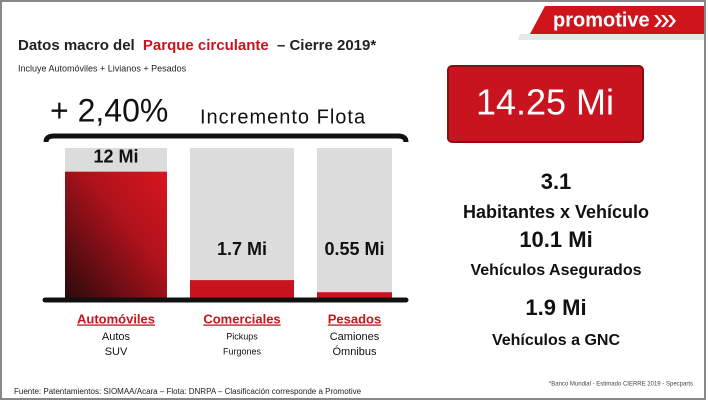  What do you see at coordinates (354, 351) in the screenshot?
I see `subcategory-label: Ómnibus` at bounding box center [354, 351].